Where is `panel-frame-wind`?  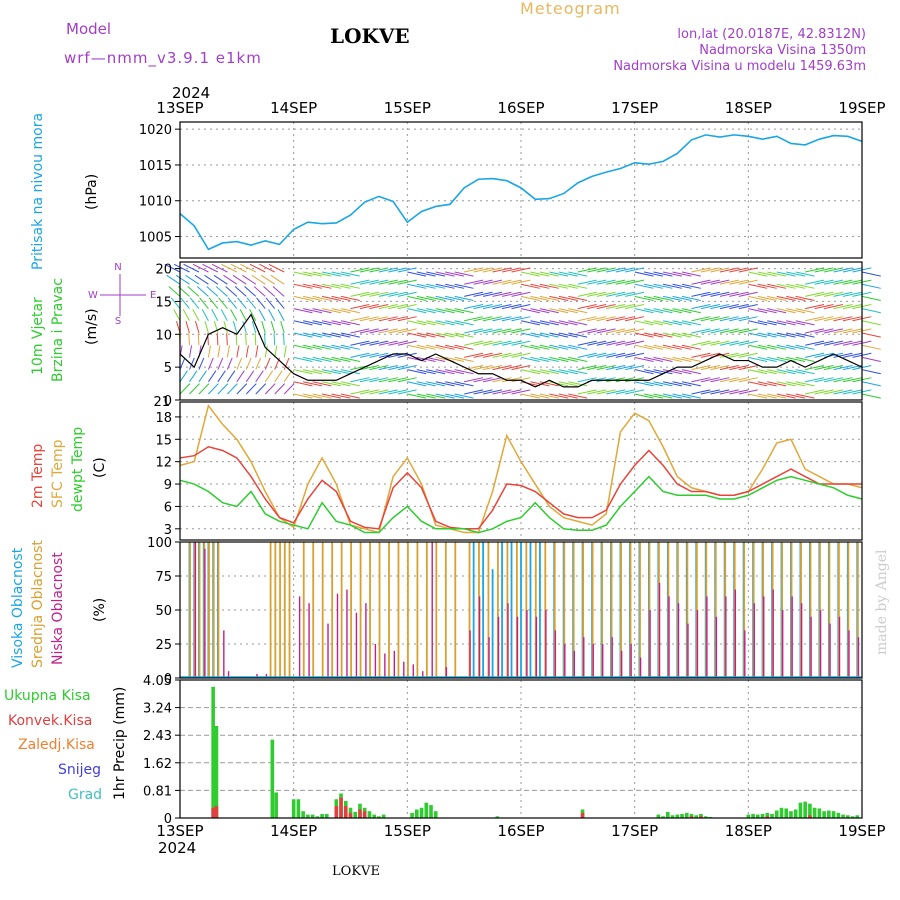 panel-frame-wind is located at coordinates (521, 331).